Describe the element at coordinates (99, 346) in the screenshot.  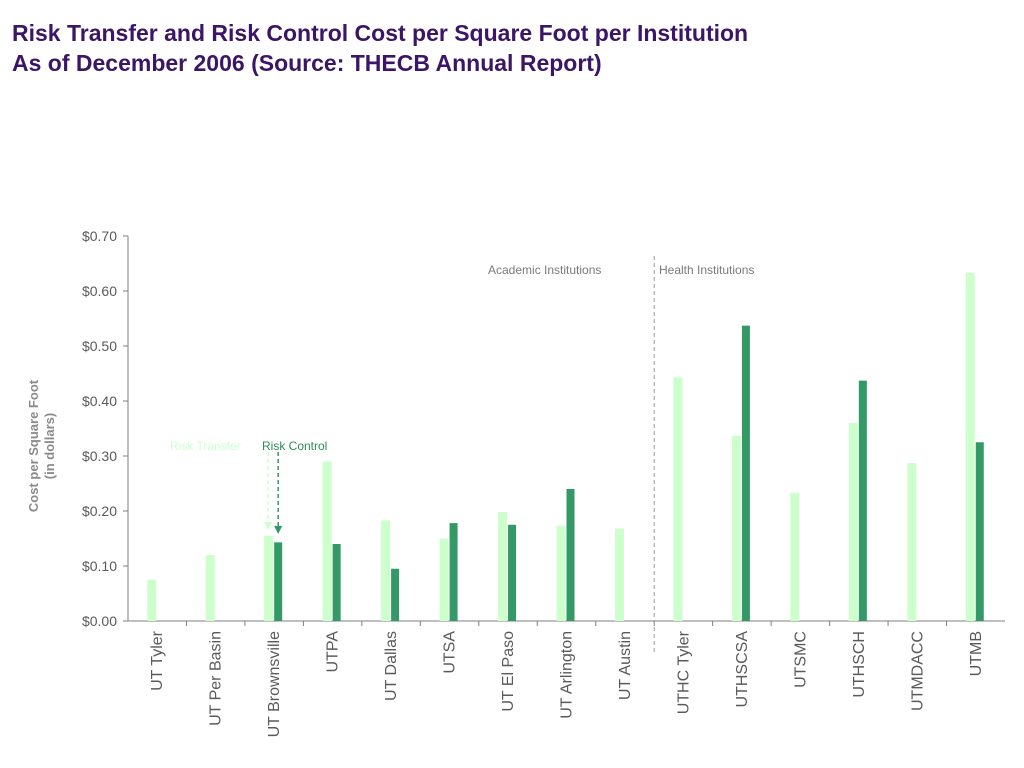
I see `y-tick-label: $0.50` at that location.